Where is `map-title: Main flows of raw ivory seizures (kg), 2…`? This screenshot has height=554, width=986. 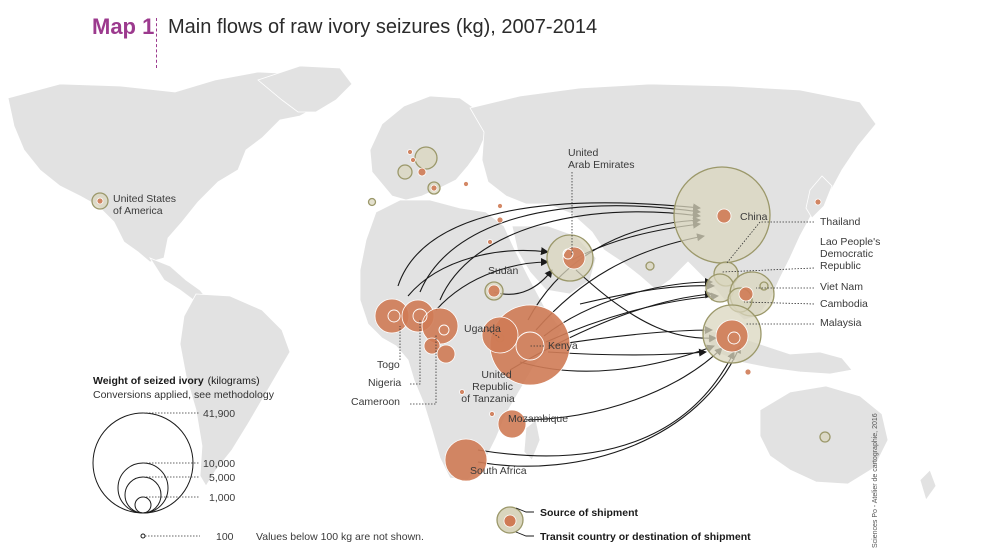 map-title: Main flows of raw ivory seizures (kg), 2… is located at coordinates (383, 27).